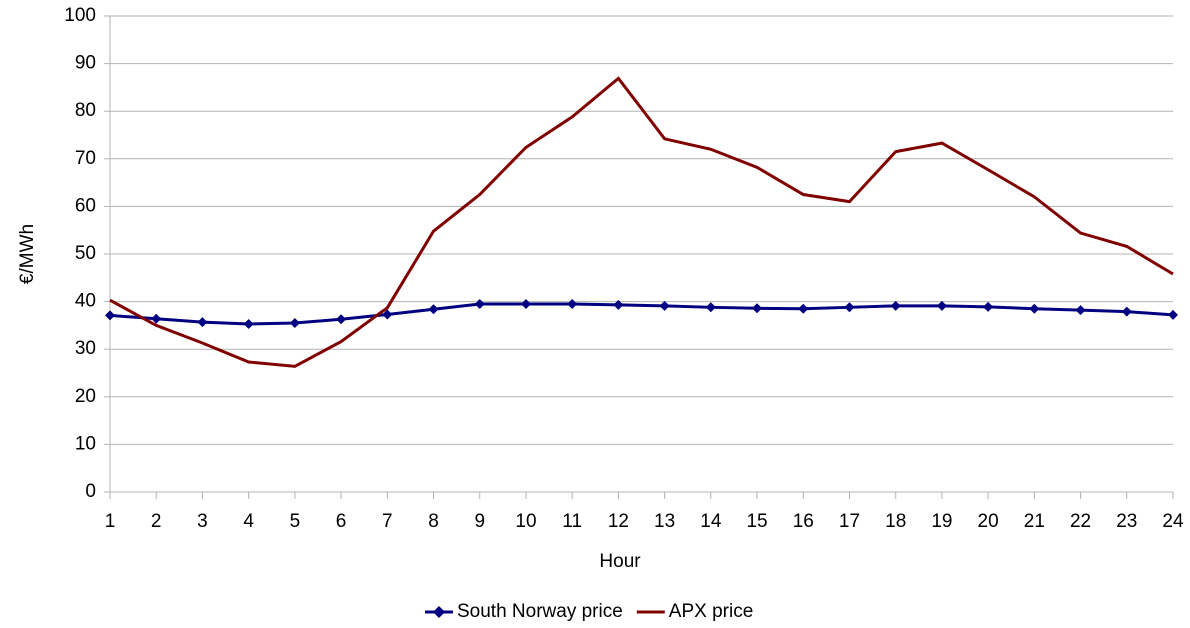 This screenshot has height=628, width=1190. What do you see at coordinates (85, 396) in the screenshot?
I see `y-tick-label: 20` at bounding box center [85, 396].